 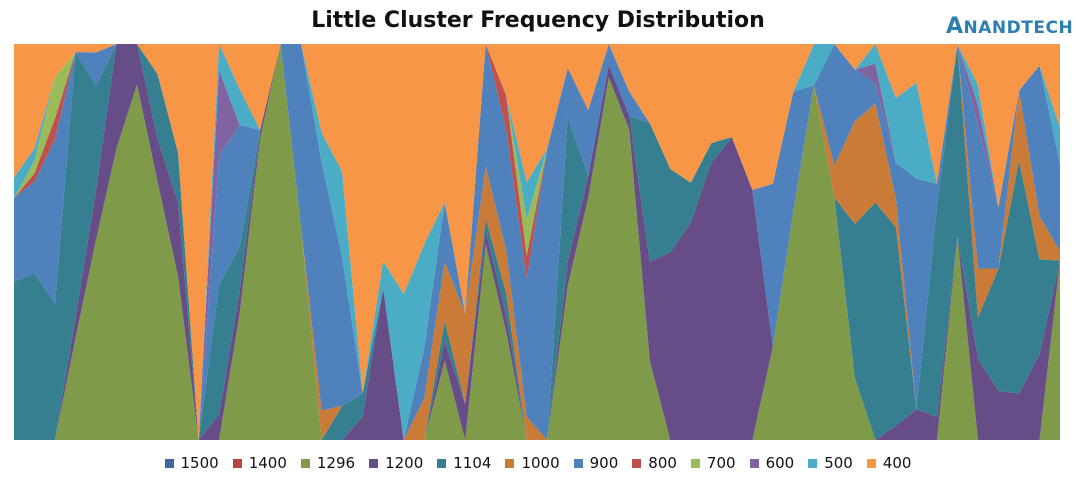 I want to click on legend-item-1500: 1500, so click(x=191, y=463).